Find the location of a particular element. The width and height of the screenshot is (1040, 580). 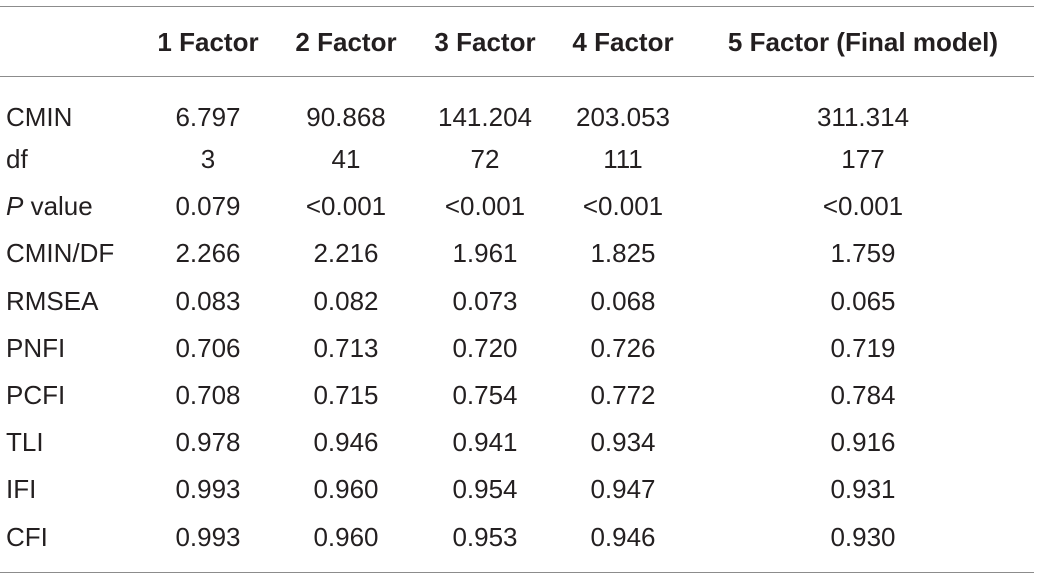

header-col-4-factor: 4 Factor is located at coordinates (623, 41).